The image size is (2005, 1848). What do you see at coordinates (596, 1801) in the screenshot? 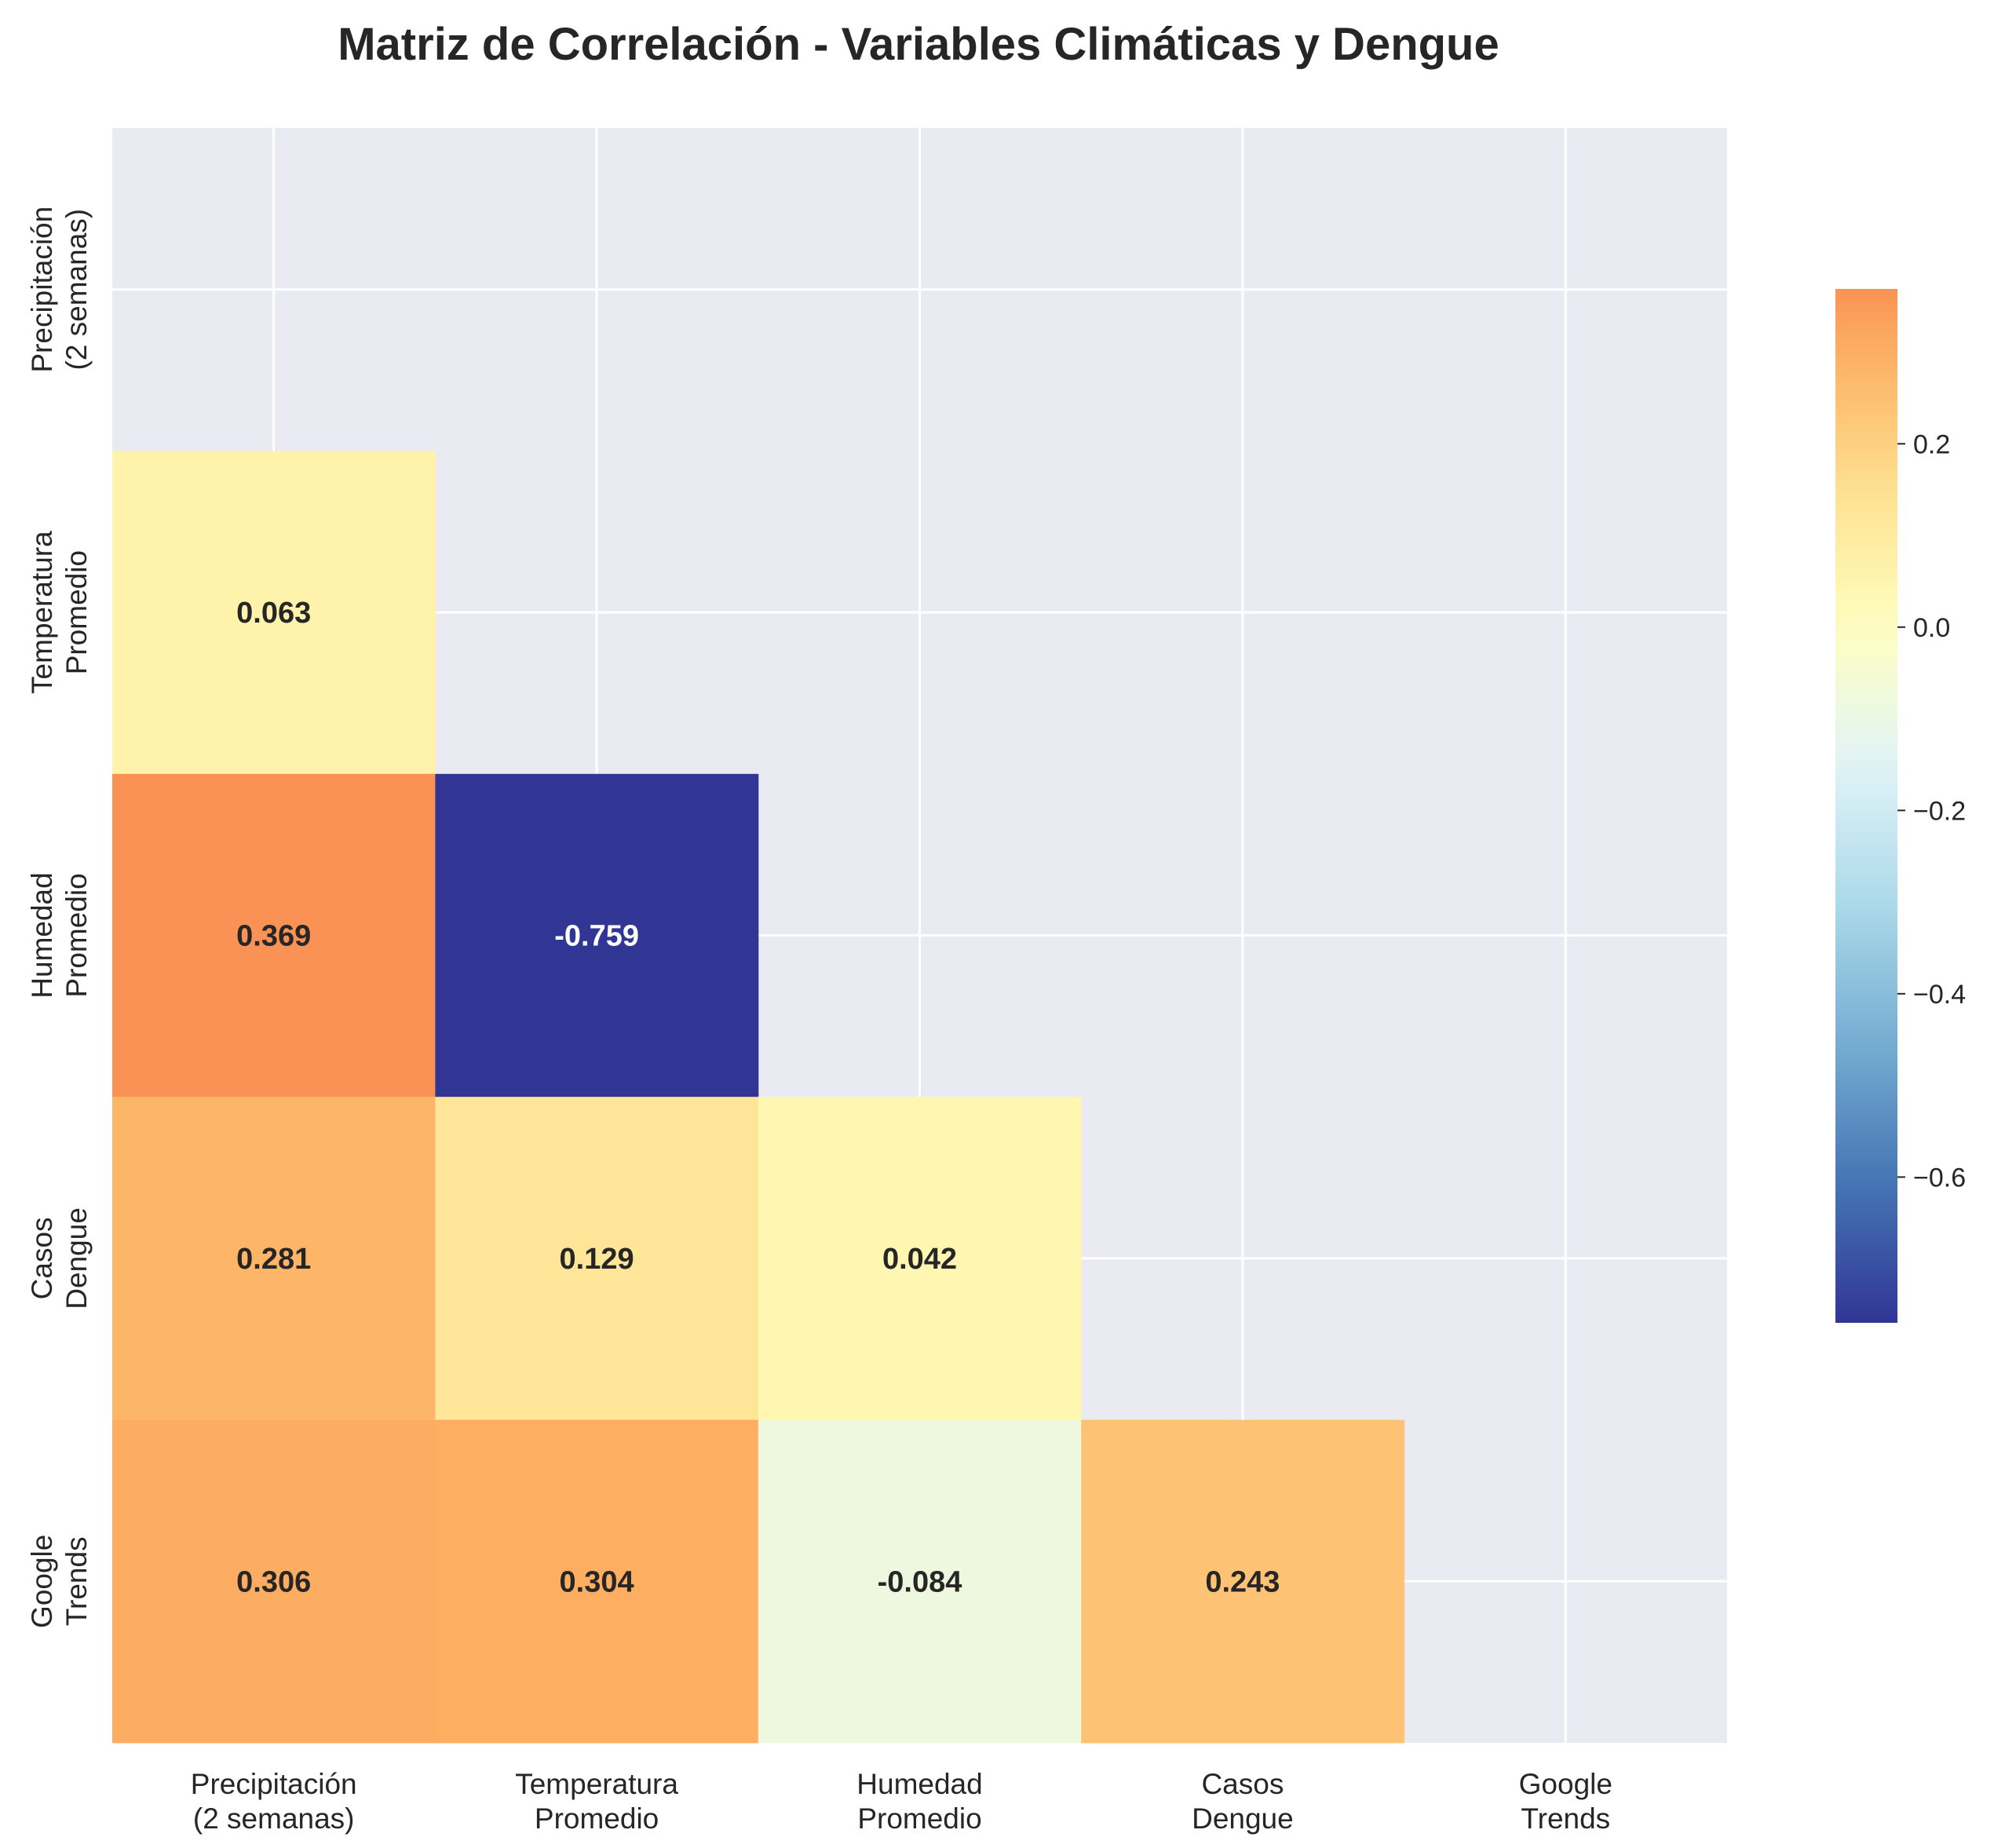
I see `x-tick-label: Temperatura Promedio` at bounding box center [596, 1801].